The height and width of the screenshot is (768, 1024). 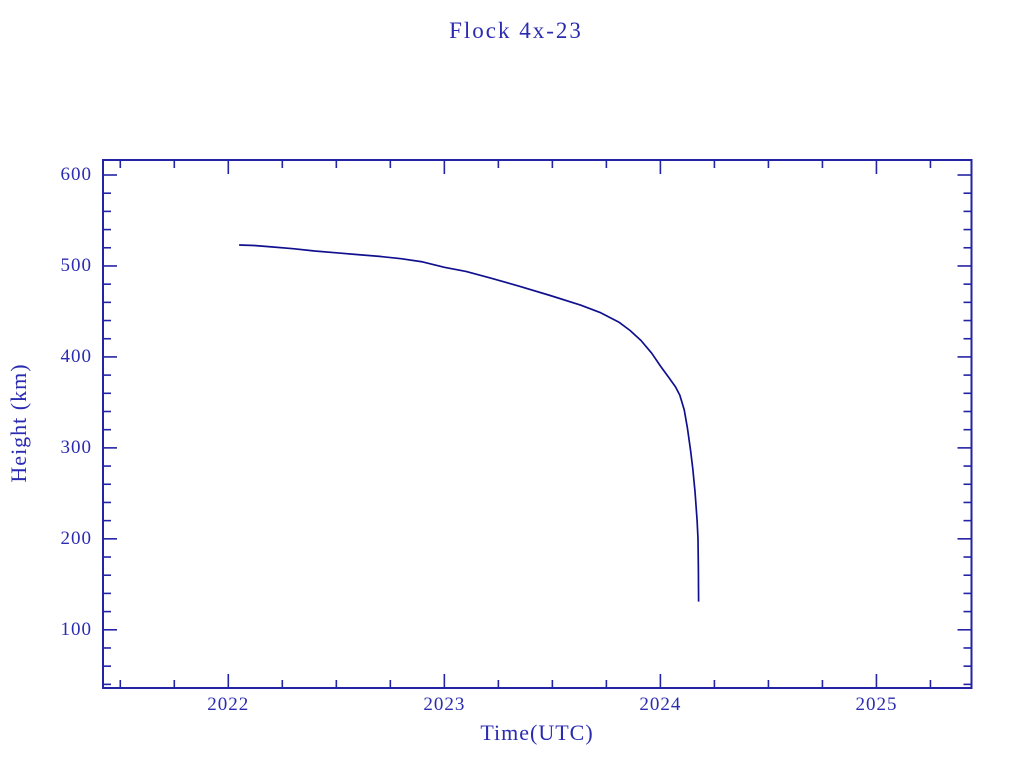 What do you see at coordinates (76, 265) in the screenshot?
I see `y-tick-label: 500` at bounding box center [76, 265].